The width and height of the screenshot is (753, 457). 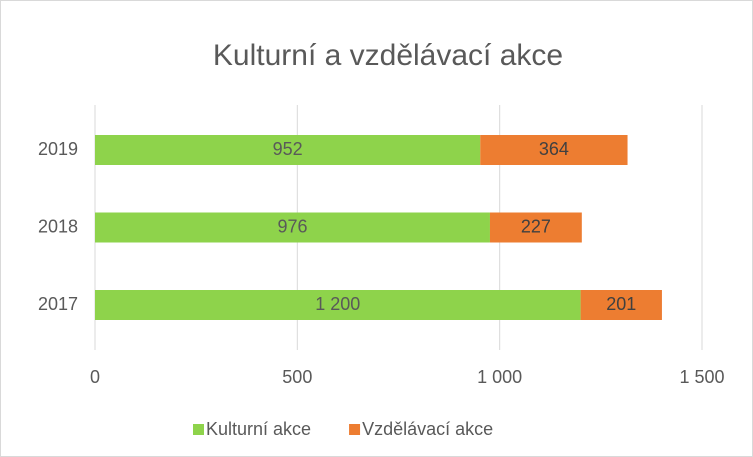 I want to click on y-tick-label: 2019, so click(x=58, y=149).